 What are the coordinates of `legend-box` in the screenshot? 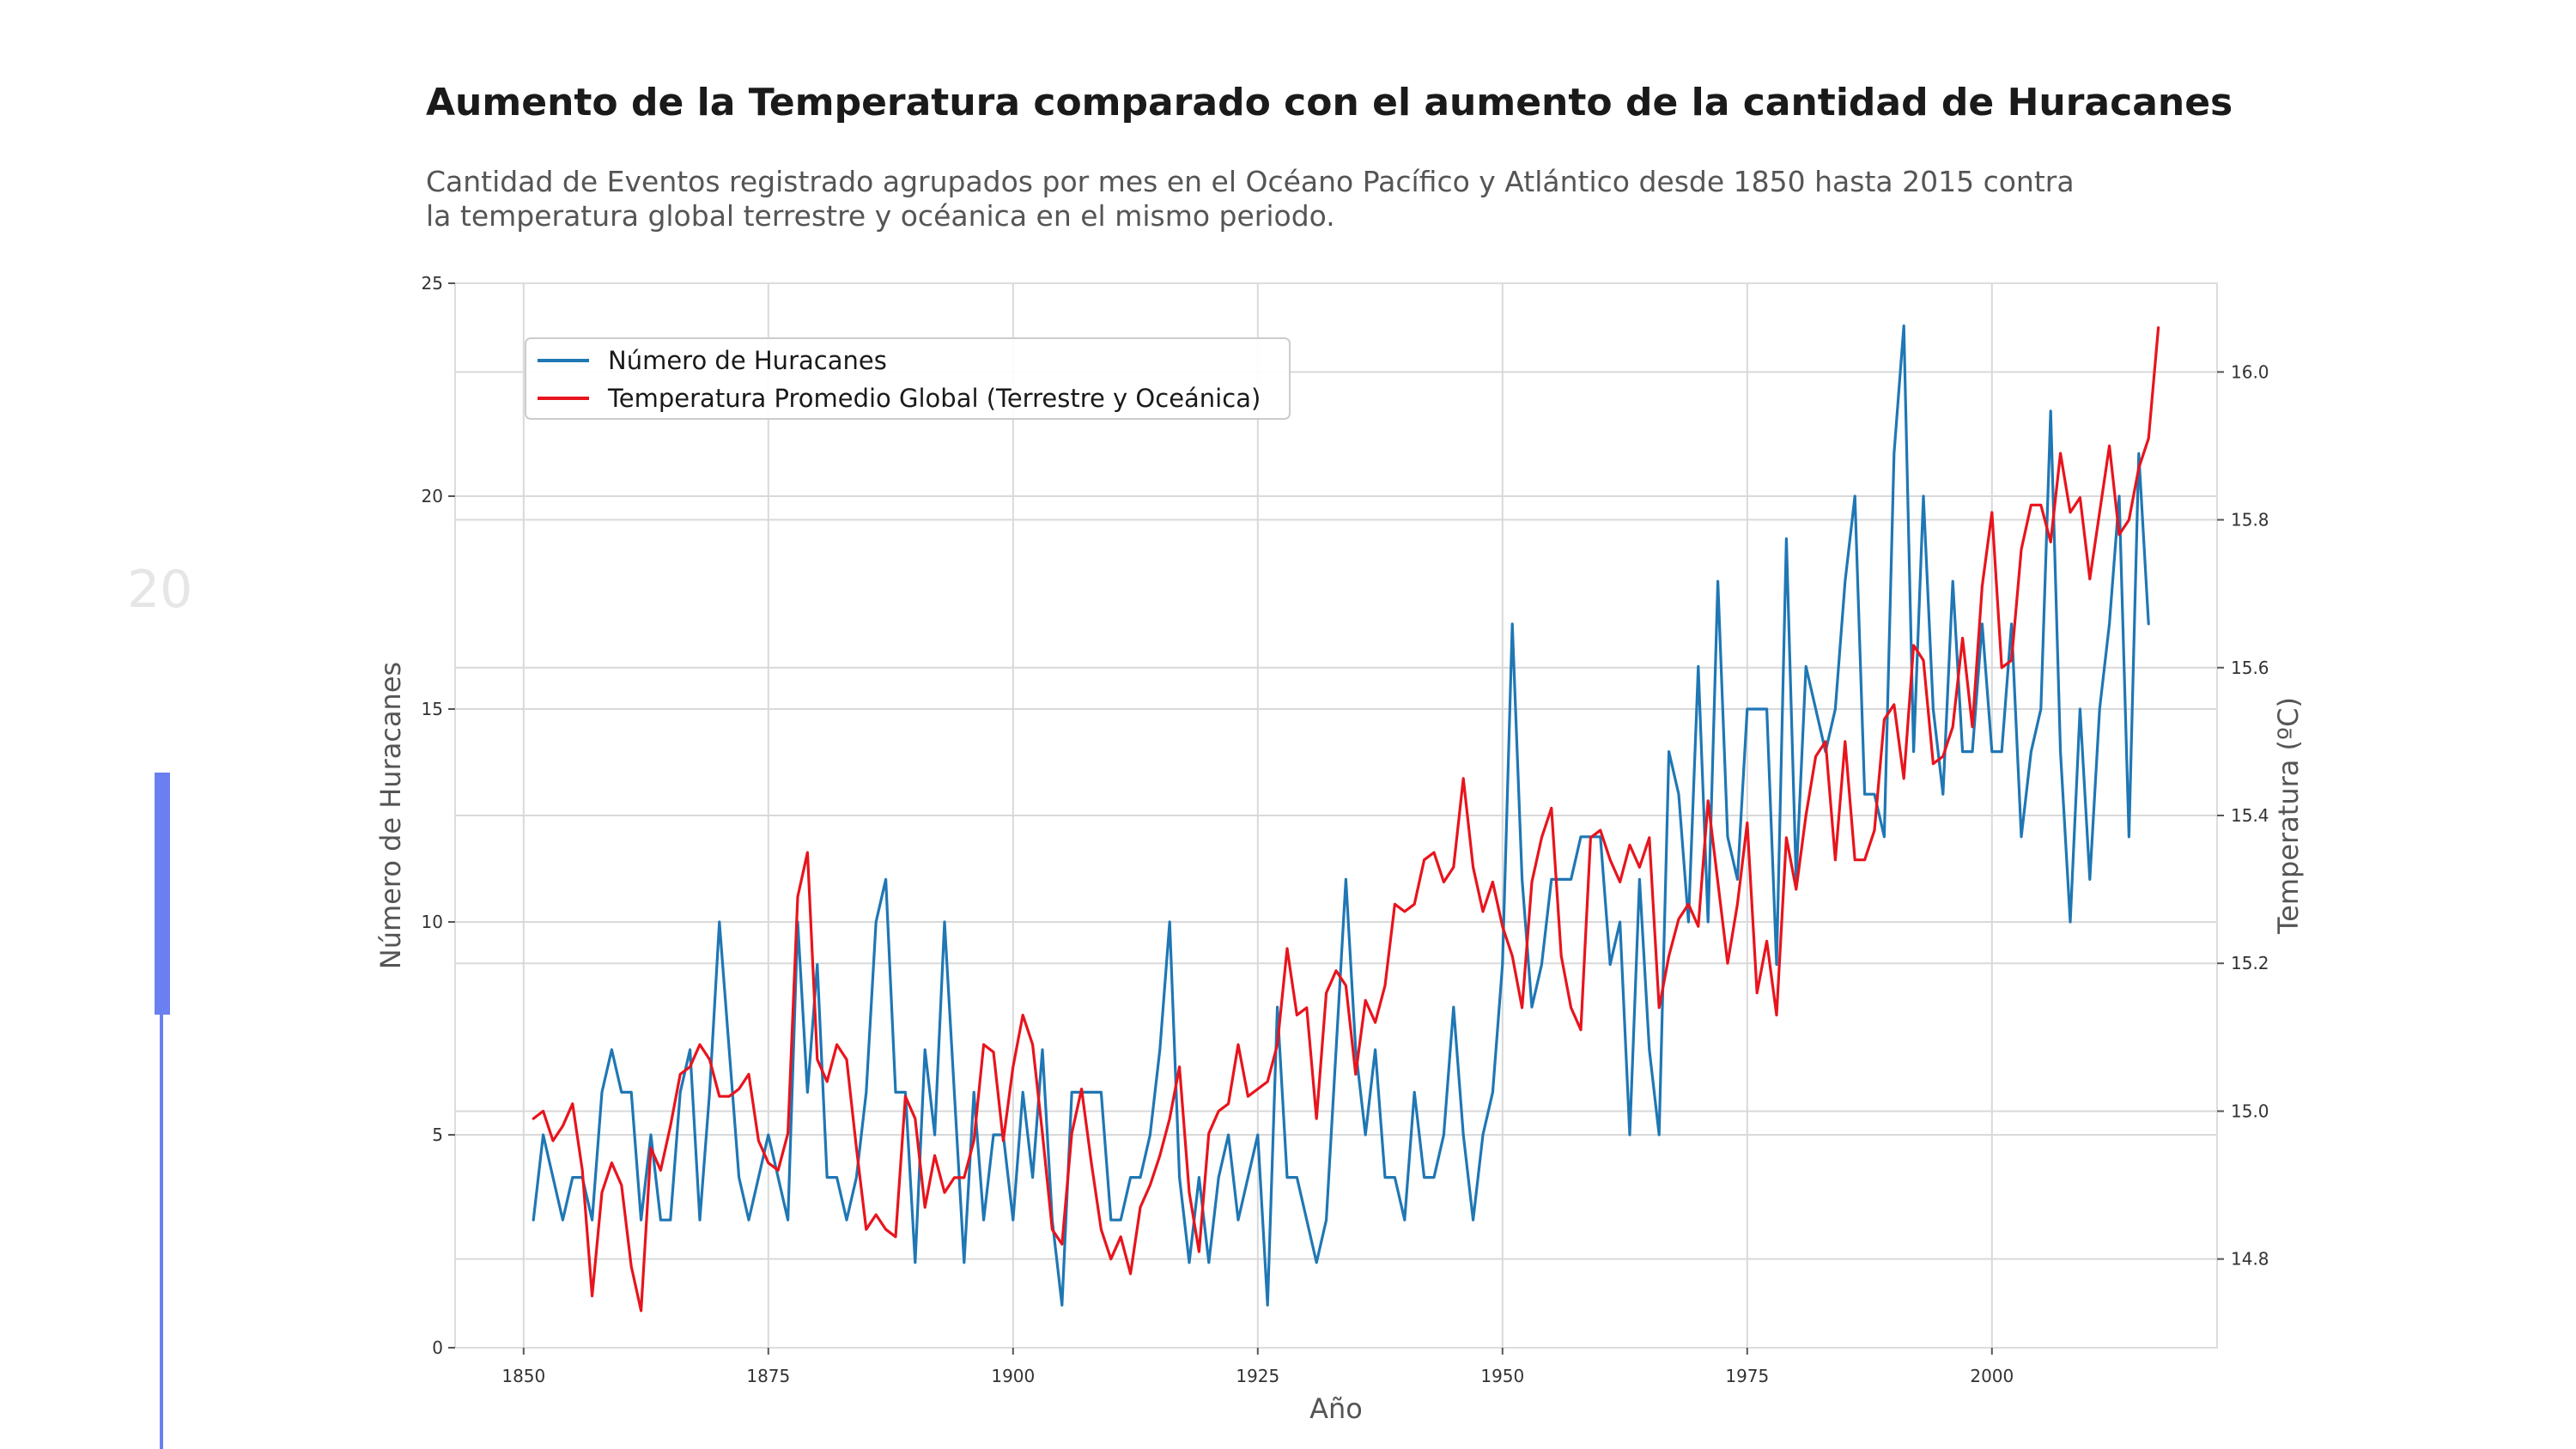 It's located at (908, 378).